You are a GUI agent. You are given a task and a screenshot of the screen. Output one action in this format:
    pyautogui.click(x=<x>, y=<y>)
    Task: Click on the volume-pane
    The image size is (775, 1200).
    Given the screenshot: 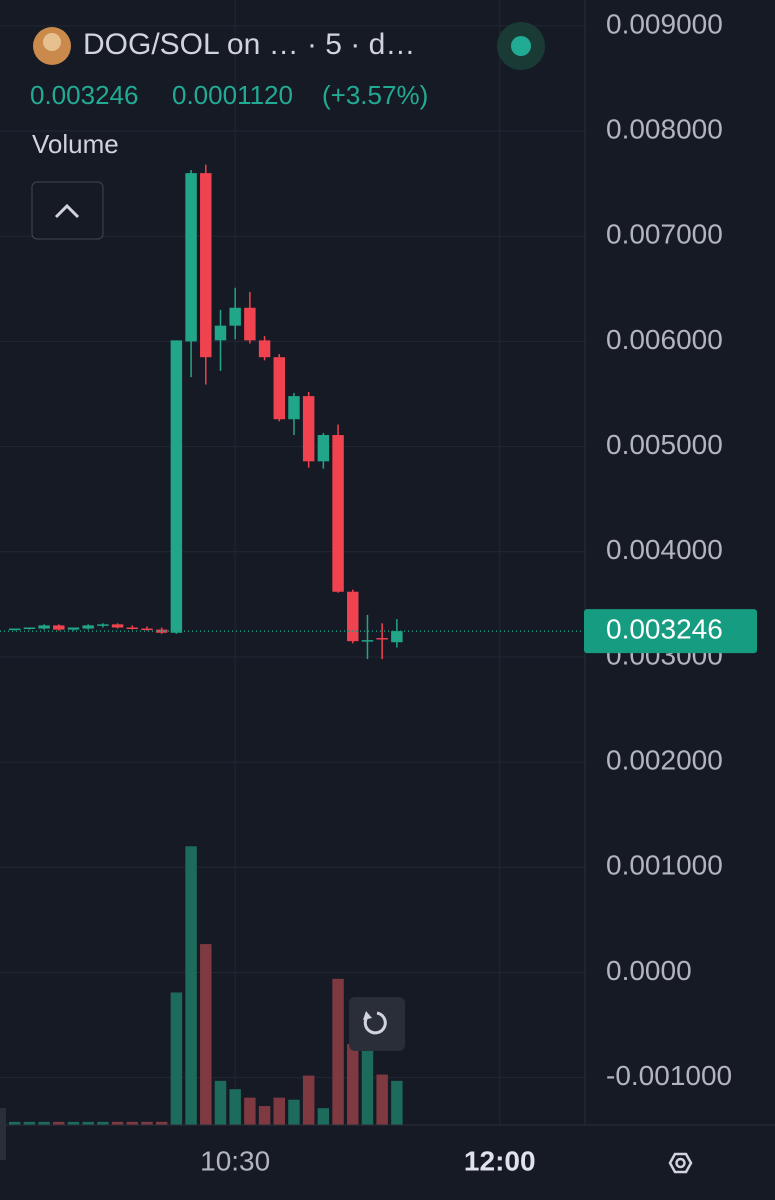 What is the action you would take?
    pyautogui.click(x=205, y=985)
    